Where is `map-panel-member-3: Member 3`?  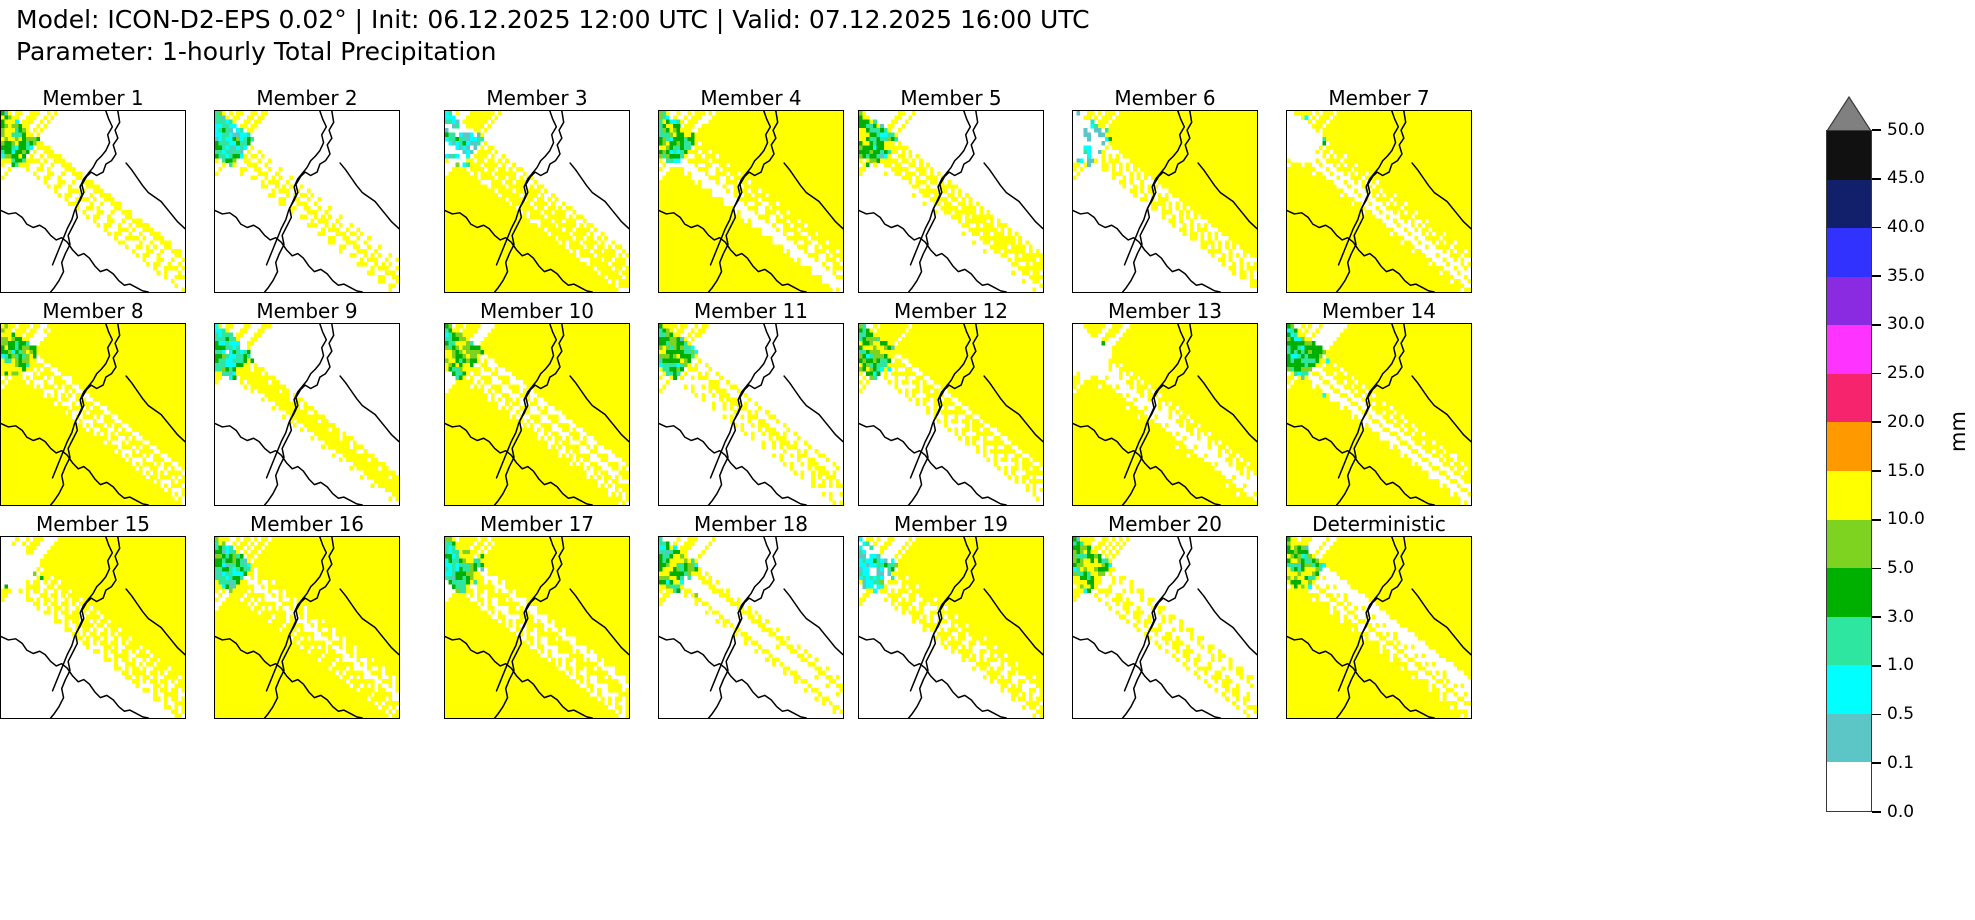 map-panel-member-3: Member 3 is located at coordinates (537, 189).